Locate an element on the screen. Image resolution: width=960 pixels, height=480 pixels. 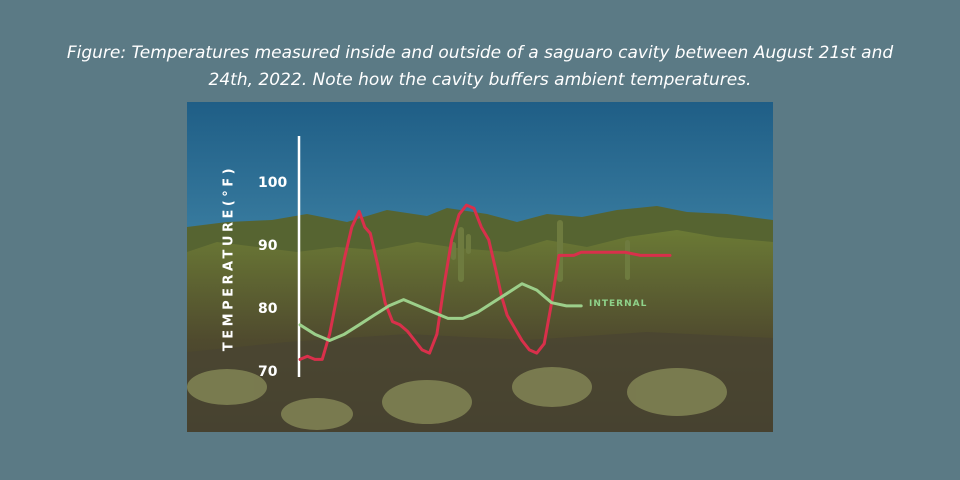
y-tick-label: 70 is located at coordinates (268, 372).